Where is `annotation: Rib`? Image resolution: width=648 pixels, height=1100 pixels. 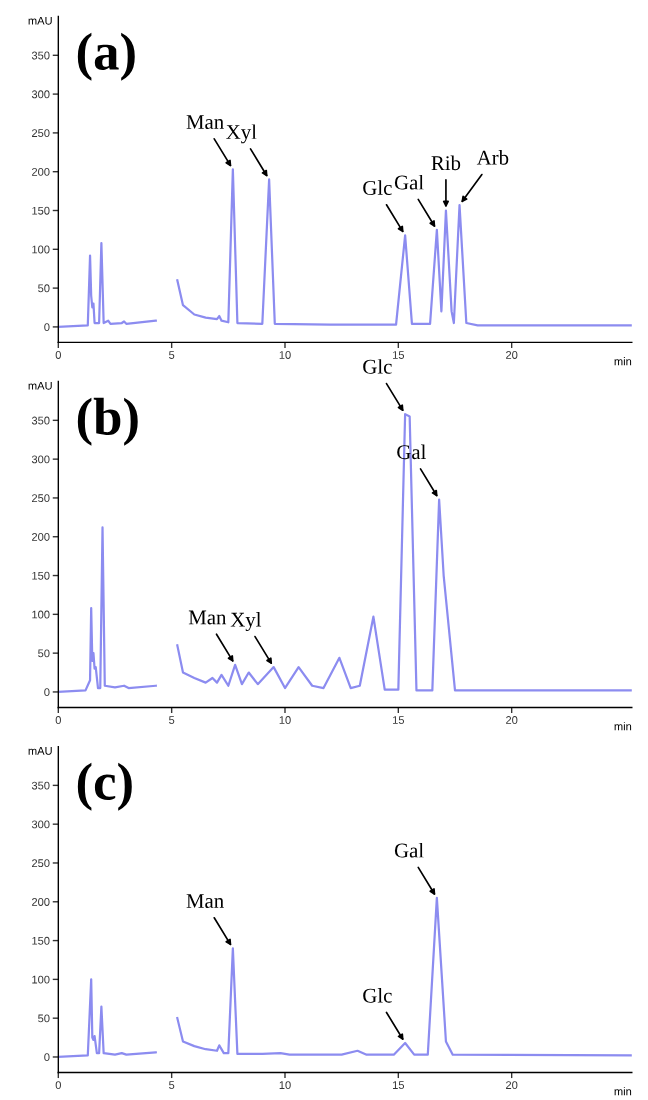
annotation: Rib is located at coordinates (446, 163).